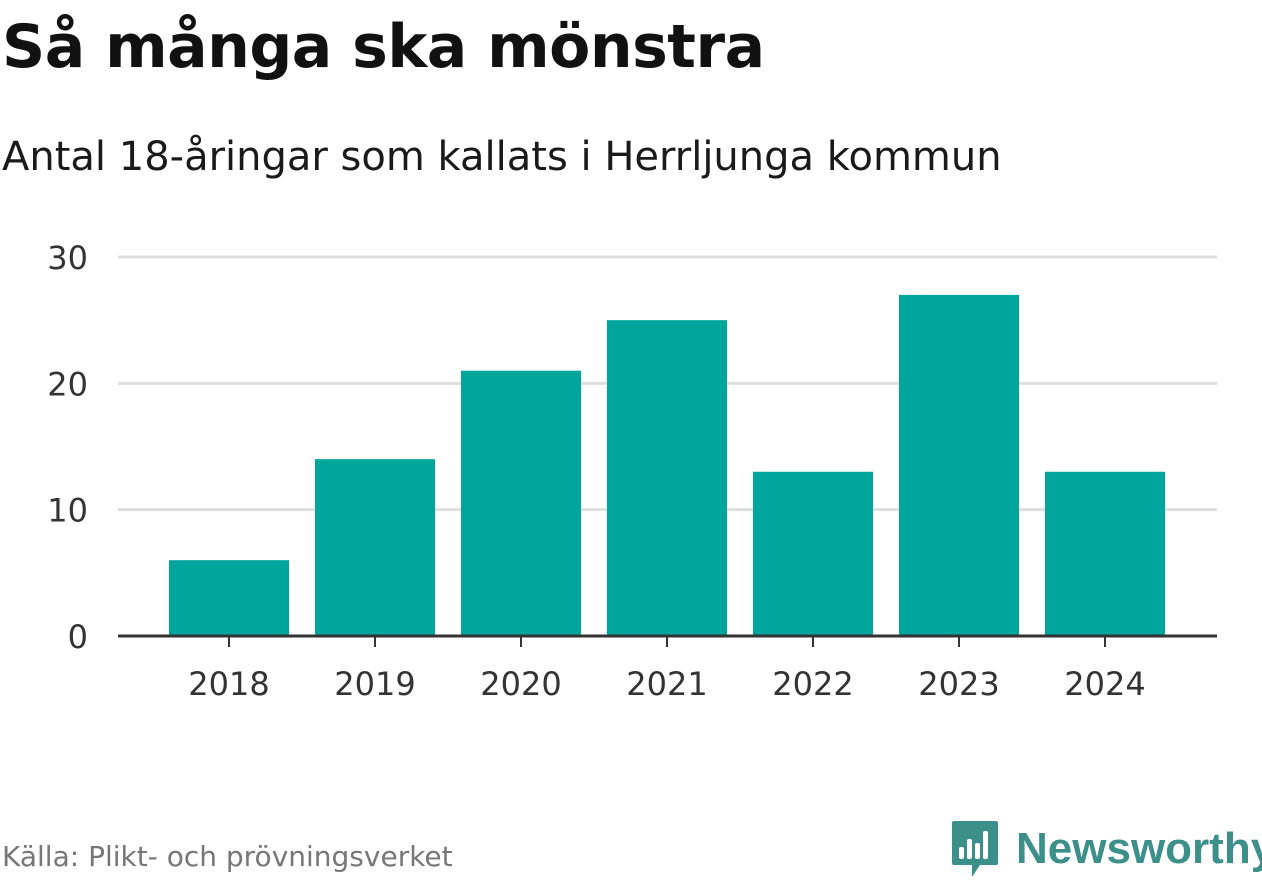 The width and height of the screenshot is (1262, 880). Describe the element at coordinates (667, 640) in the screenshot. I see `x-axis` at that location.